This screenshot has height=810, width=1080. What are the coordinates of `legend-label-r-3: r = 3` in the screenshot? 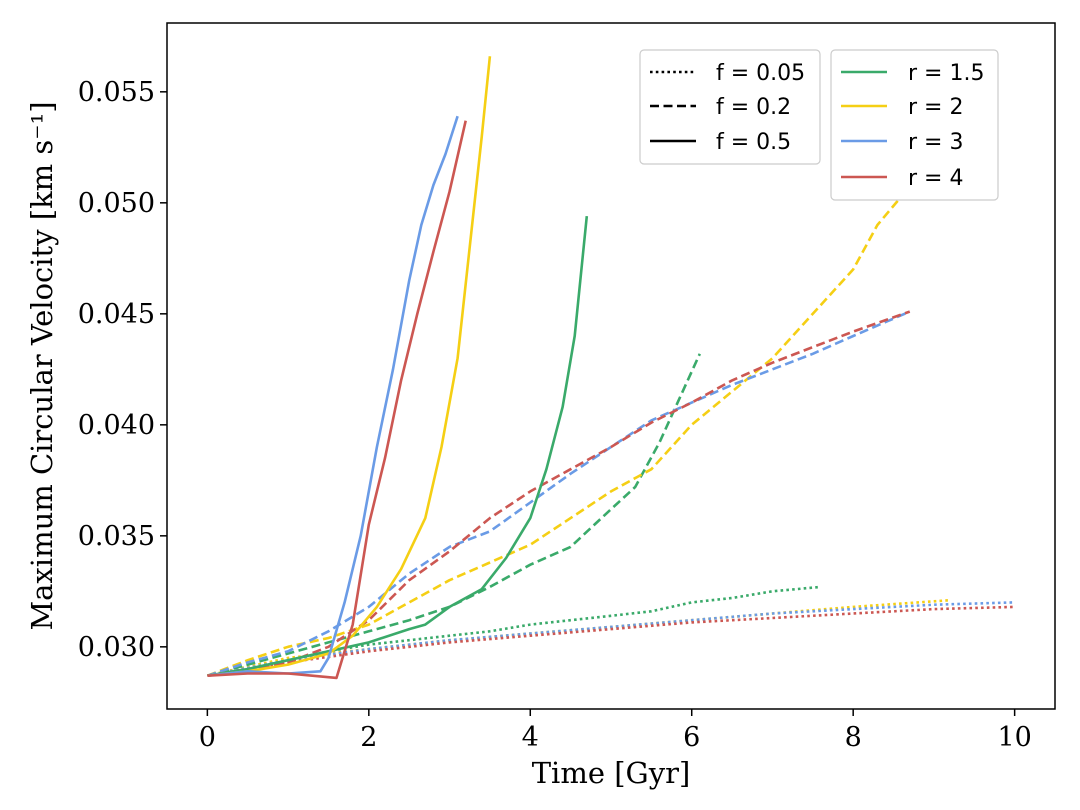 It's located at (935, 142).